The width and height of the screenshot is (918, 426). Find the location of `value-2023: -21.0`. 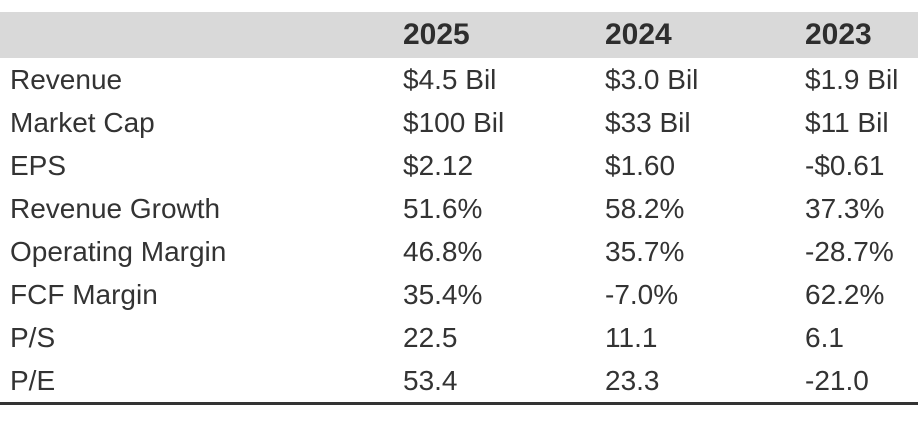

value-2023: -21.0 is located at coordinates (837, 380).